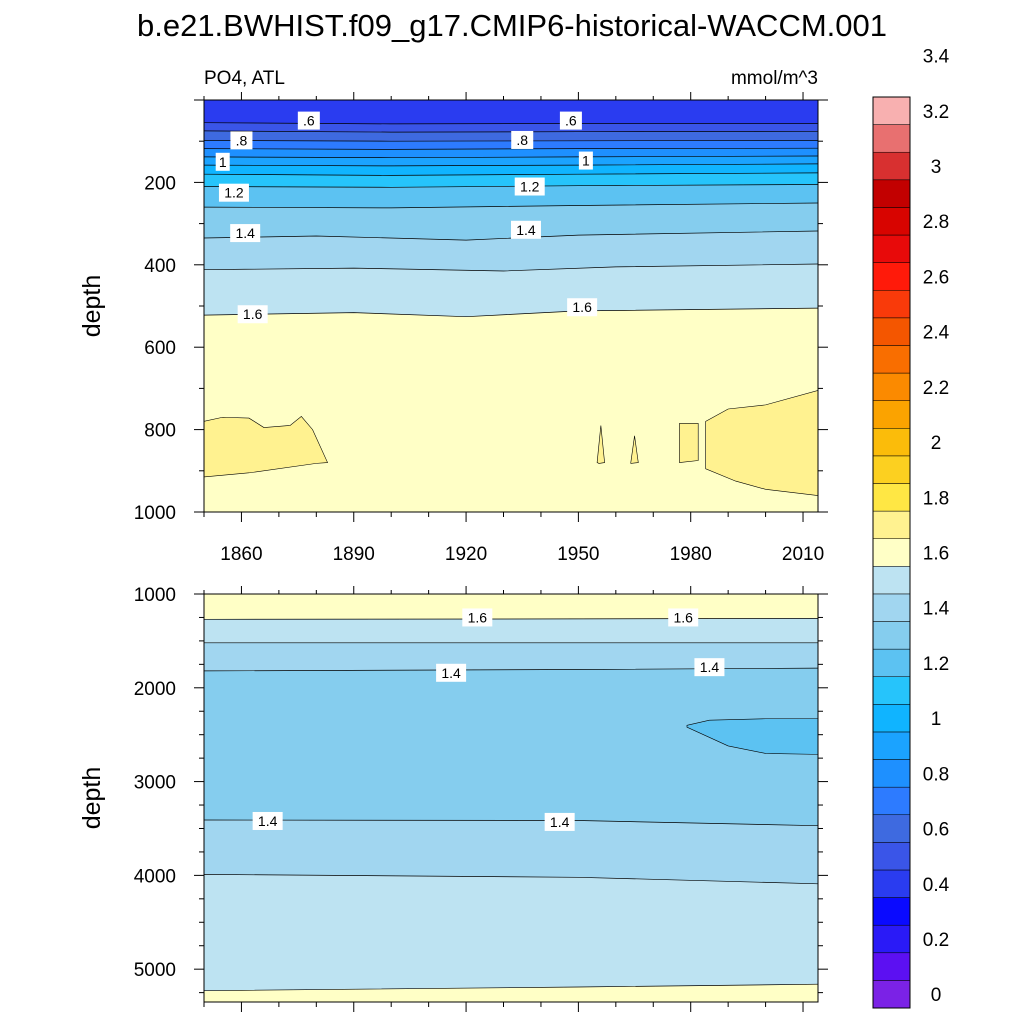  What do you see at coordinates (691, 554) in the screenshot?
I see `x-tick-label: 1980` at bounding box center [691, 554].